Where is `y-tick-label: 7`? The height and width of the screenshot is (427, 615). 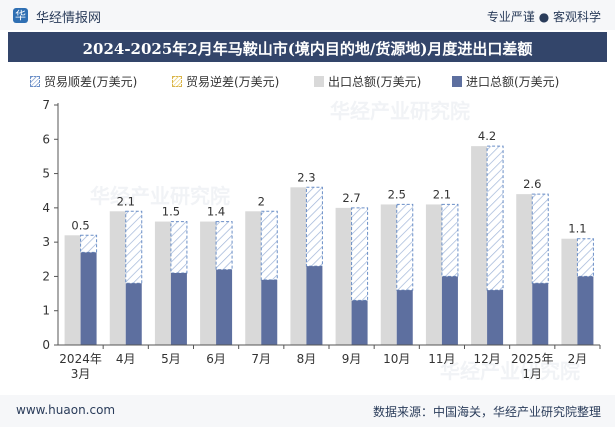
y-tick-label: 7 is located at coordinates (46, 105).